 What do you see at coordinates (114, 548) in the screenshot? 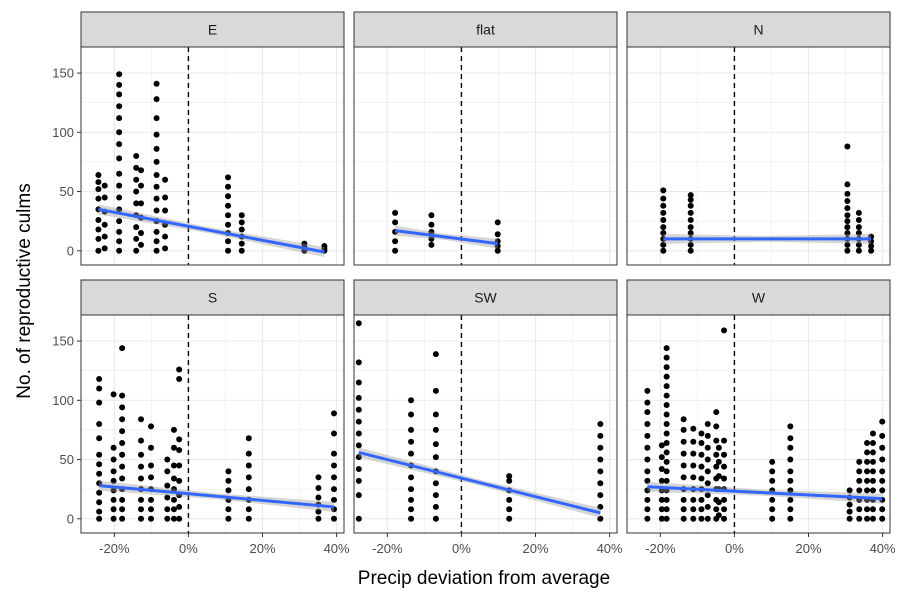
I see `x-tick-label: -20%` at bounding box center [114, 548].